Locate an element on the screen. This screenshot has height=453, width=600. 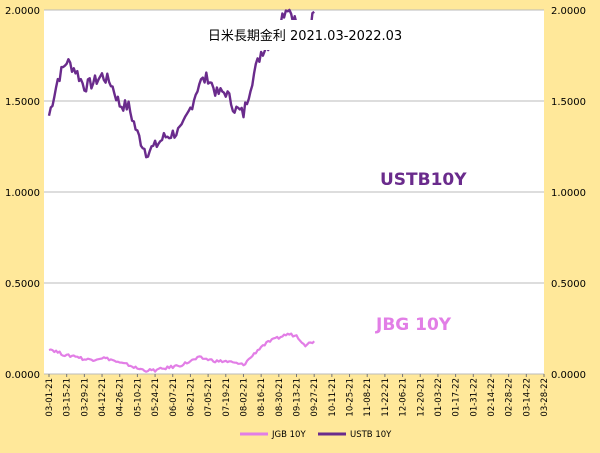
x-tick-label: 02-28-22 is located at coordinates (510, 397).